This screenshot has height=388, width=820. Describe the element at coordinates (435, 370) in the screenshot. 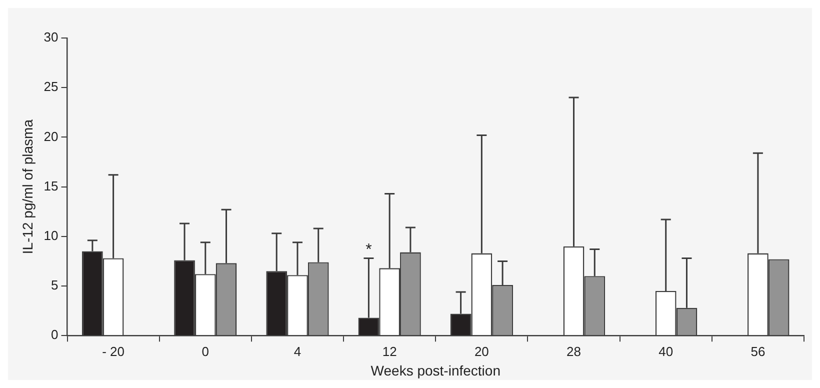

I see `x-axis-title: Weeks post-infection` at that location.